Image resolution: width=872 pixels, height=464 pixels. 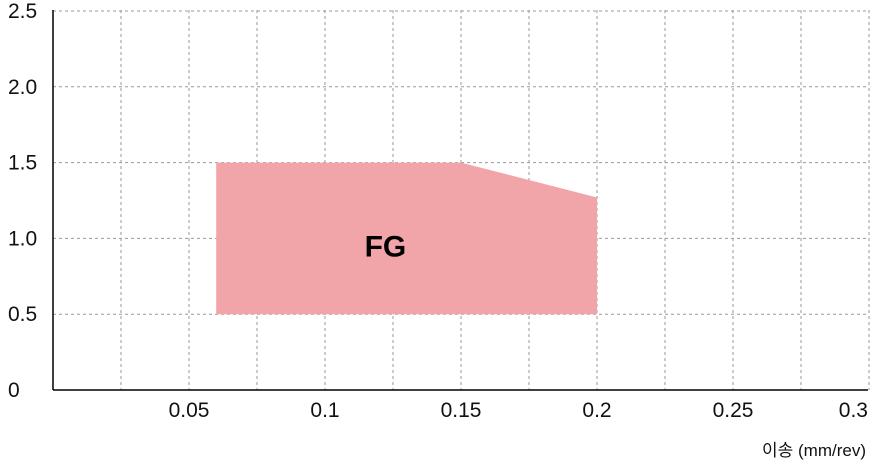 I want to click on regions: FG, so click(x=406, y=238).